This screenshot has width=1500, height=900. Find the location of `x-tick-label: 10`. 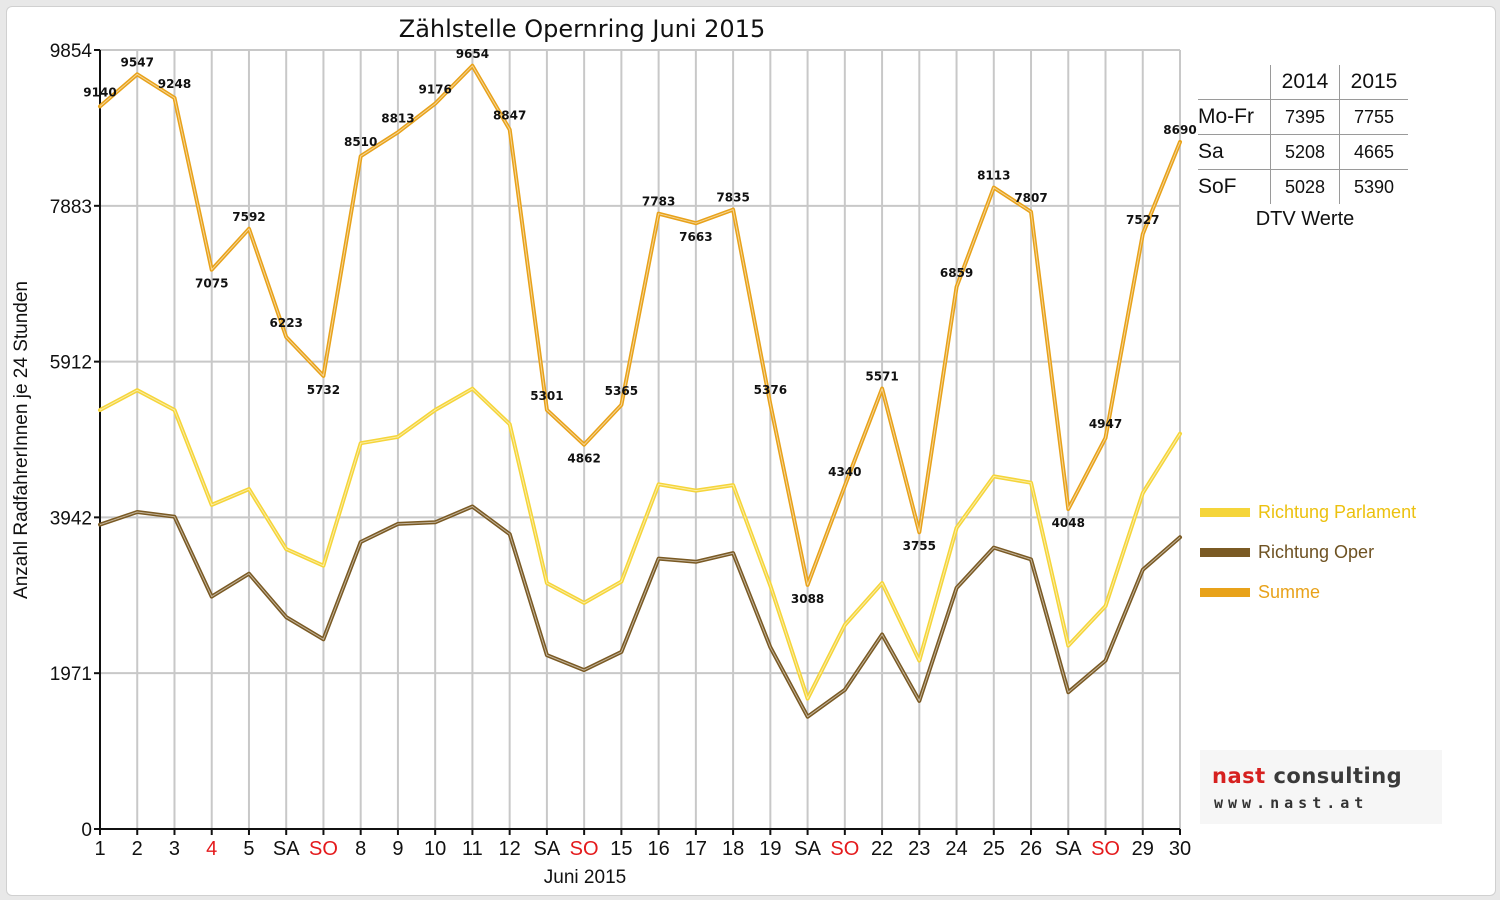

x-tick-label: 10 is located at coordinates (435, 849).